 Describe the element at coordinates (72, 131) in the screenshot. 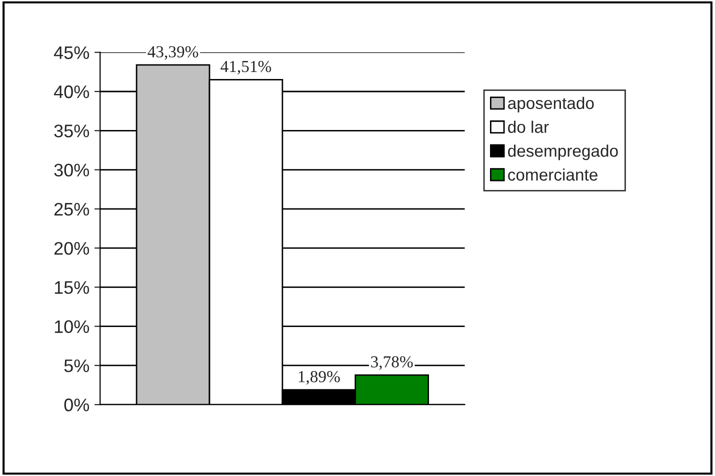

I see `y-tick-label: 35%` at that location.